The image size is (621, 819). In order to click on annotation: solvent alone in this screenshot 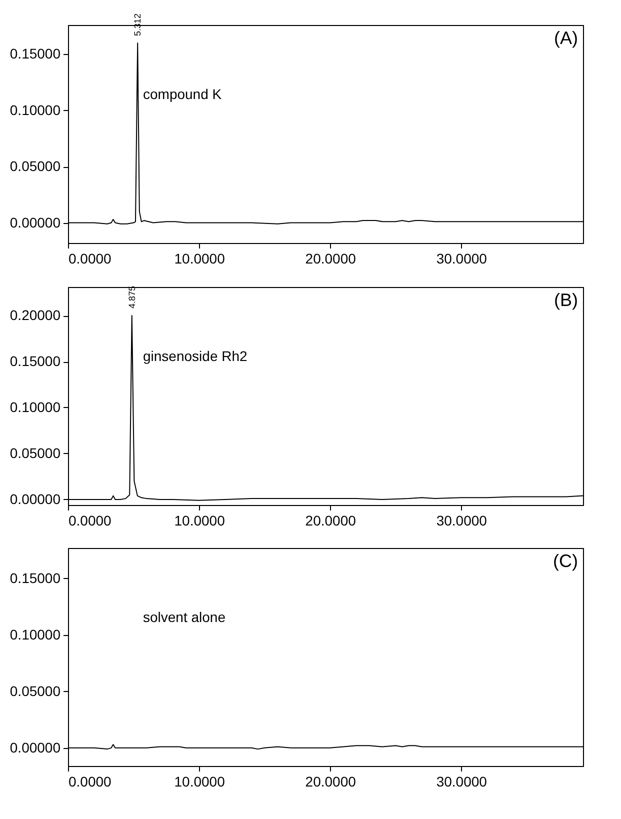, I will do `click(184, 617)`.